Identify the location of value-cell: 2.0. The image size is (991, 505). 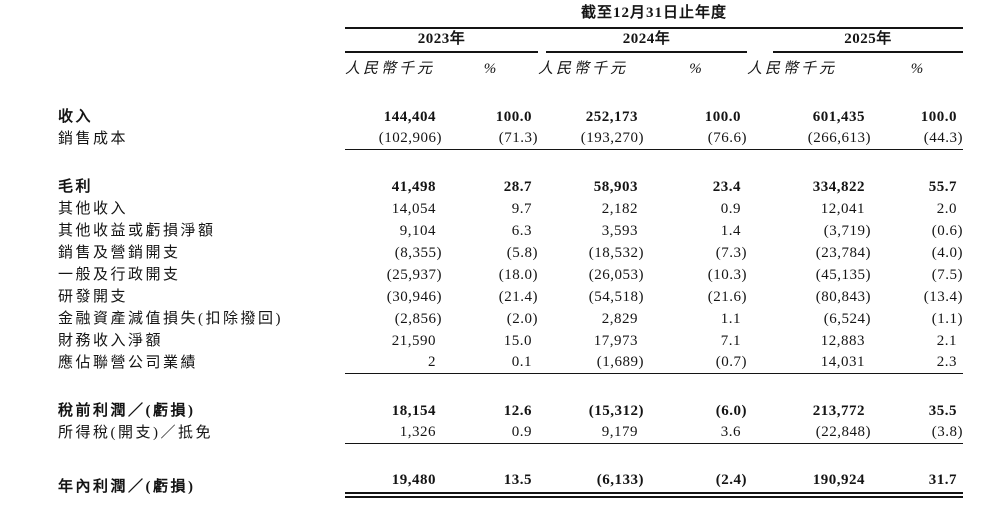
(917, 209).